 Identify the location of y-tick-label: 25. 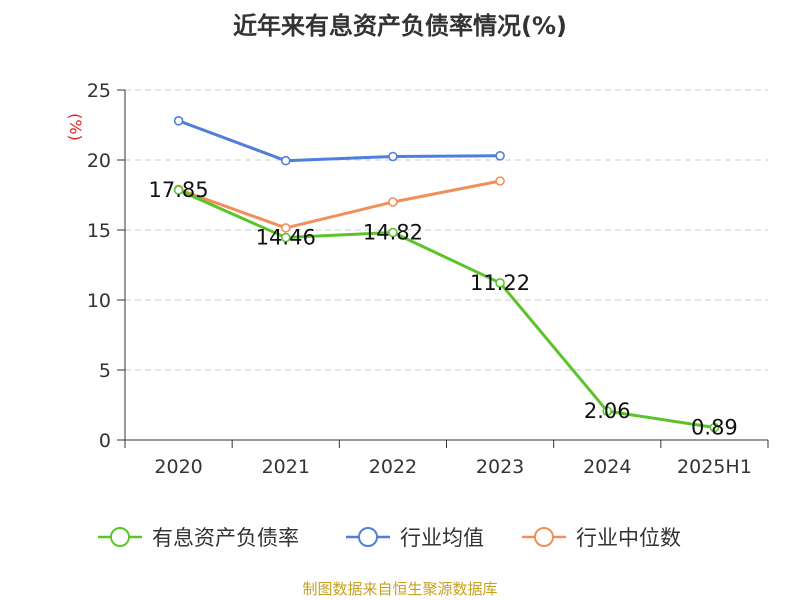
(99, 91).